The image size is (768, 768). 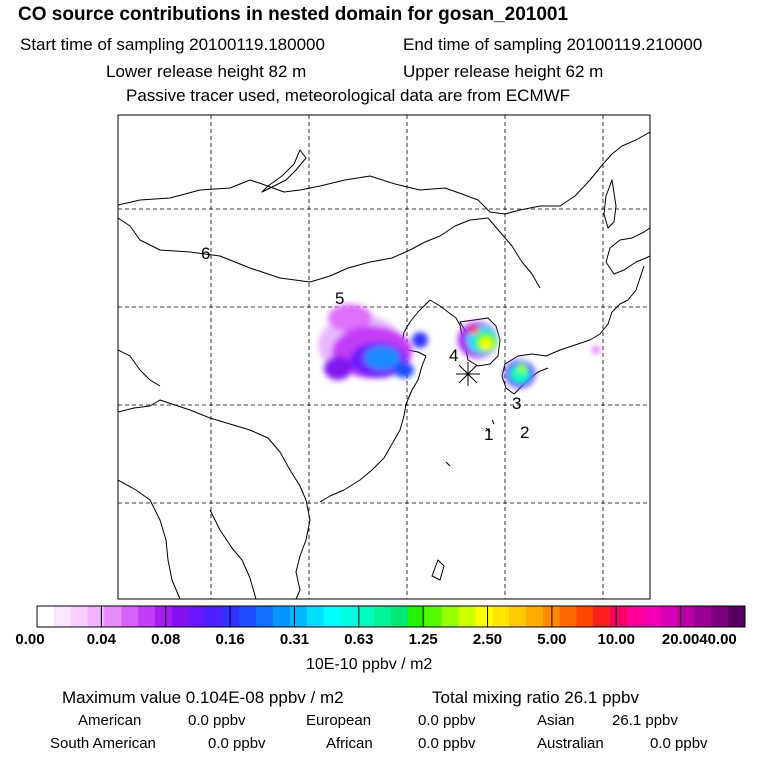 What do you see at coordinates (524, 432) in the screenshot?
I see `region-label-2: 2` at bounding box center [524, 432].